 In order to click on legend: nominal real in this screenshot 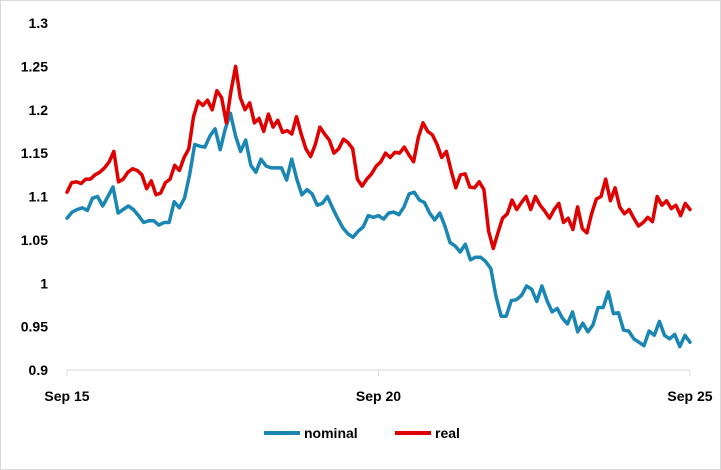, I will do `click(362, 433)`.